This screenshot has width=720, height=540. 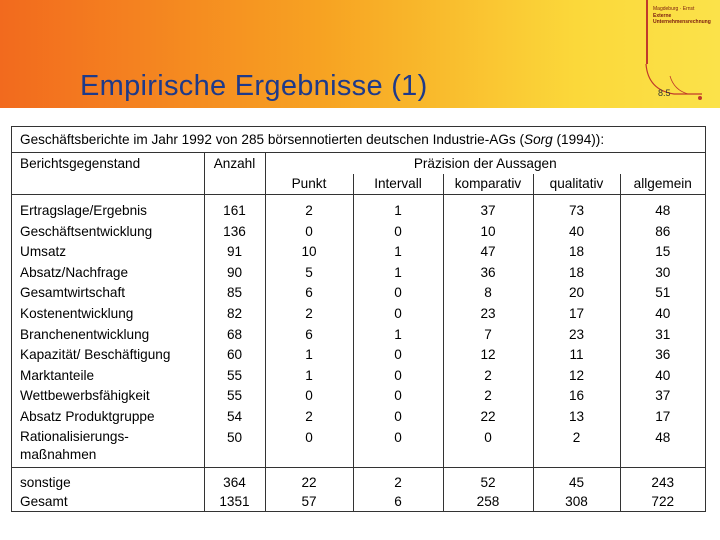 What do you see at coordinates (663, 231) in the screenshot?
I see `cell-value: 86` at bounding box center [663, 231].